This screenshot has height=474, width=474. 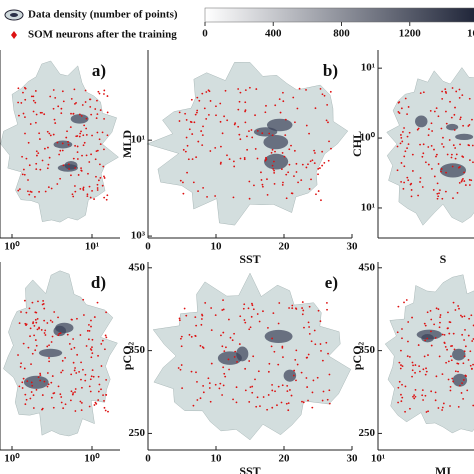 What do you see at coordinates (410, 34) in the screenshot?
I see `colorbar-tick-label: 1200` at bounding box center [410, 34].